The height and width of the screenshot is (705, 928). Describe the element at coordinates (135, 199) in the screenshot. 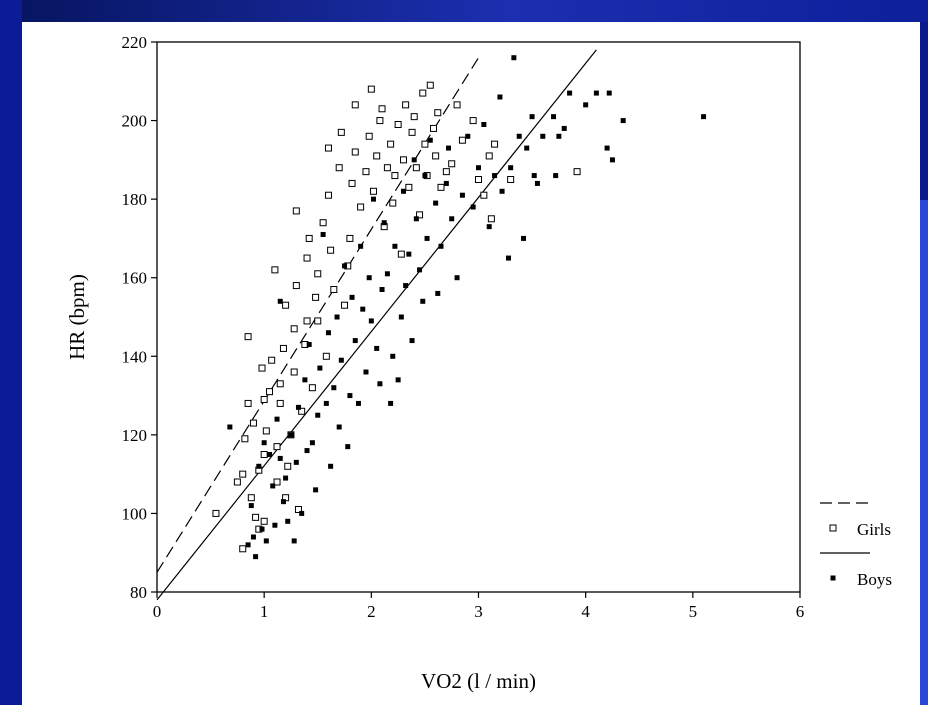

I see `y-tick-label: 180` at that location.